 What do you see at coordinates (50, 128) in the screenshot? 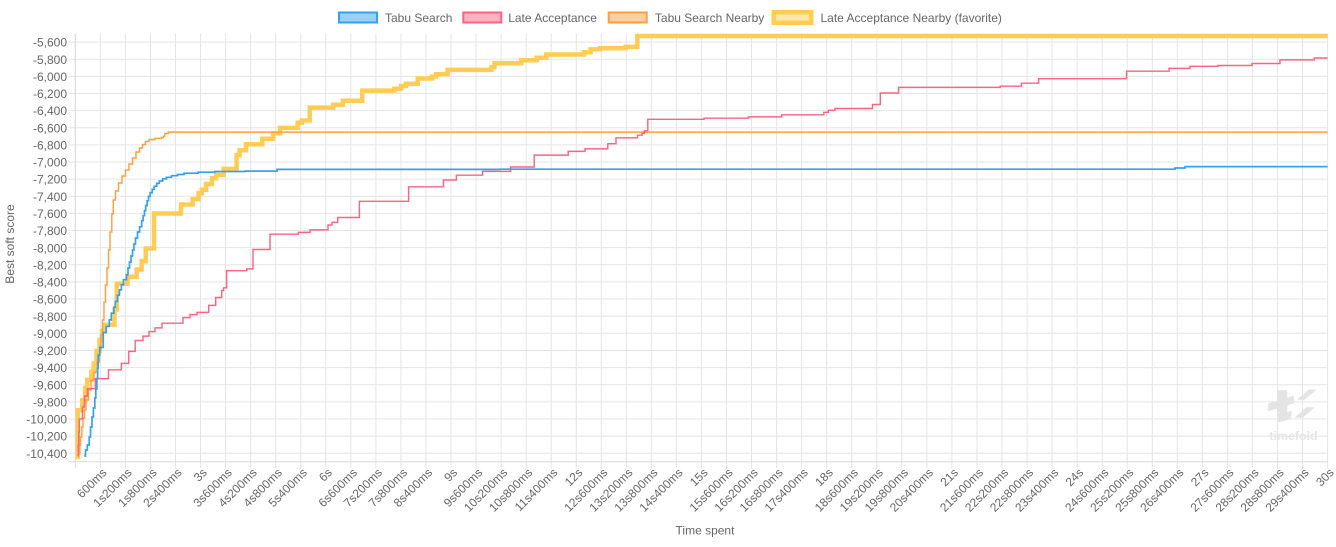
I see `svg-text: -6,600` at bounding box center [50, 128].